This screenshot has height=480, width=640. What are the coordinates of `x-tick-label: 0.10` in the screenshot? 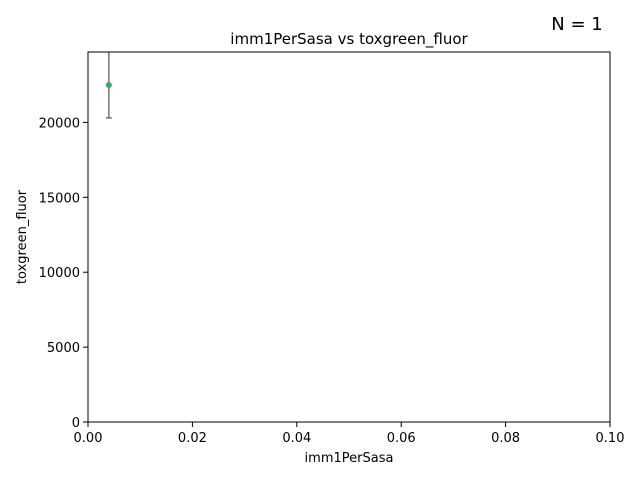 It's located at (610, 438).